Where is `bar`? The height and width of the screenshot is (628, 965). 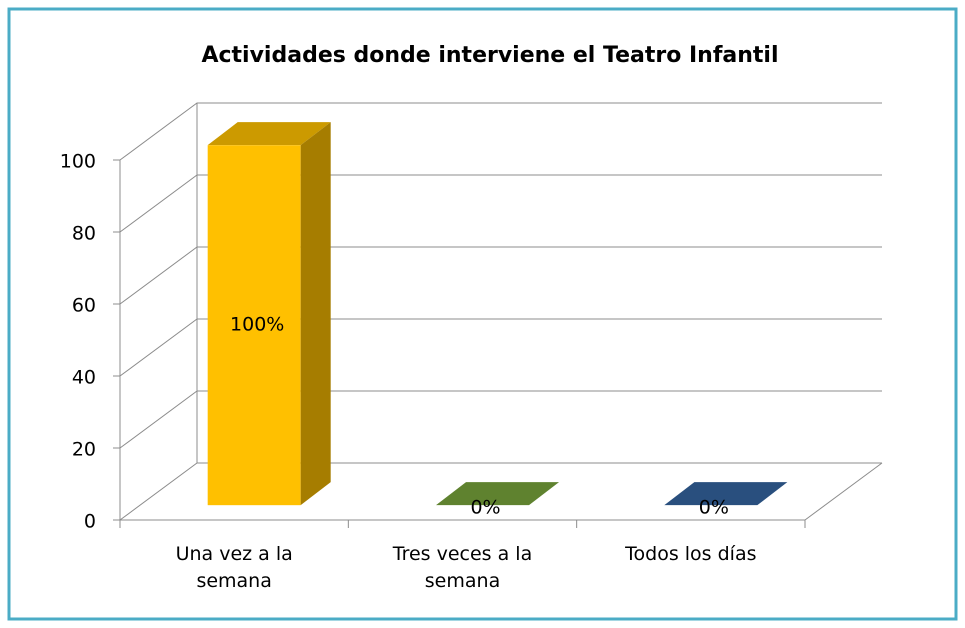
bar is located at coordinates (254, 325).